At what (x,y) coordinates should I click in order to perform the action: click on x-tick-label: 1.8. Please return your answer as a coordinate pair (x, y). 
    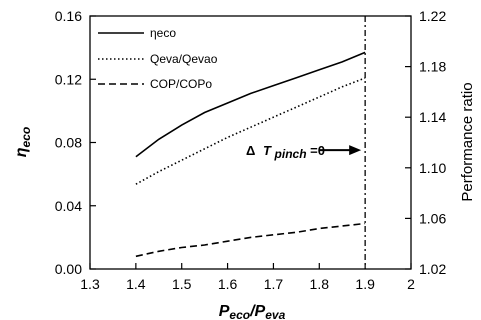
    Looking at the image, I should click on (320, 284).